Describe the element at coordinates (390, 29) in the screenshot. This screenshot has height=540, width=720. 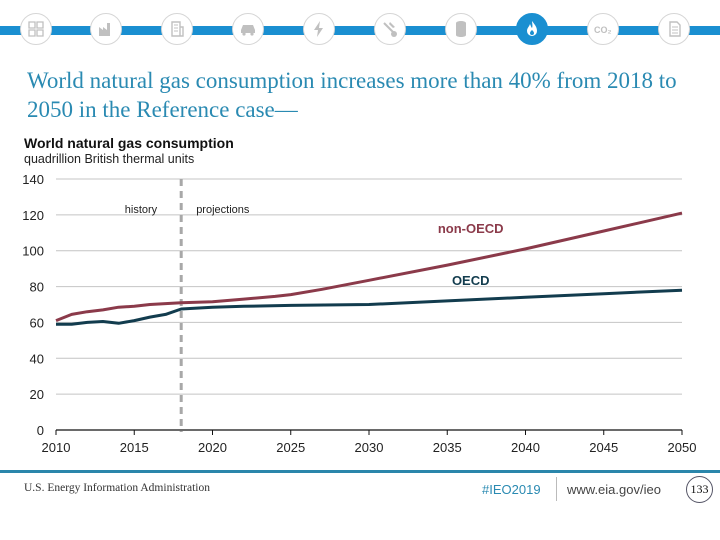
I see `coal-mining-icon` at that location.